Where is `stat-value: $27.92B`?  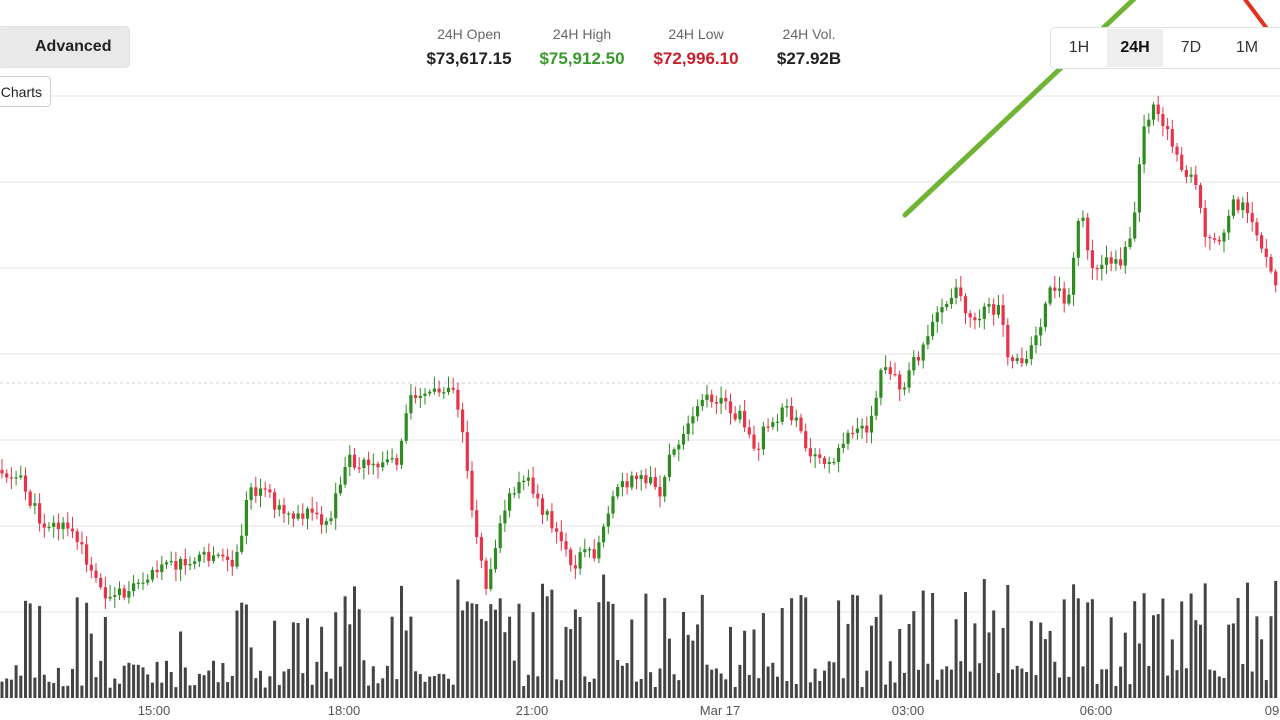
stat-value: $27.92B is located at coordinates (809, 58).